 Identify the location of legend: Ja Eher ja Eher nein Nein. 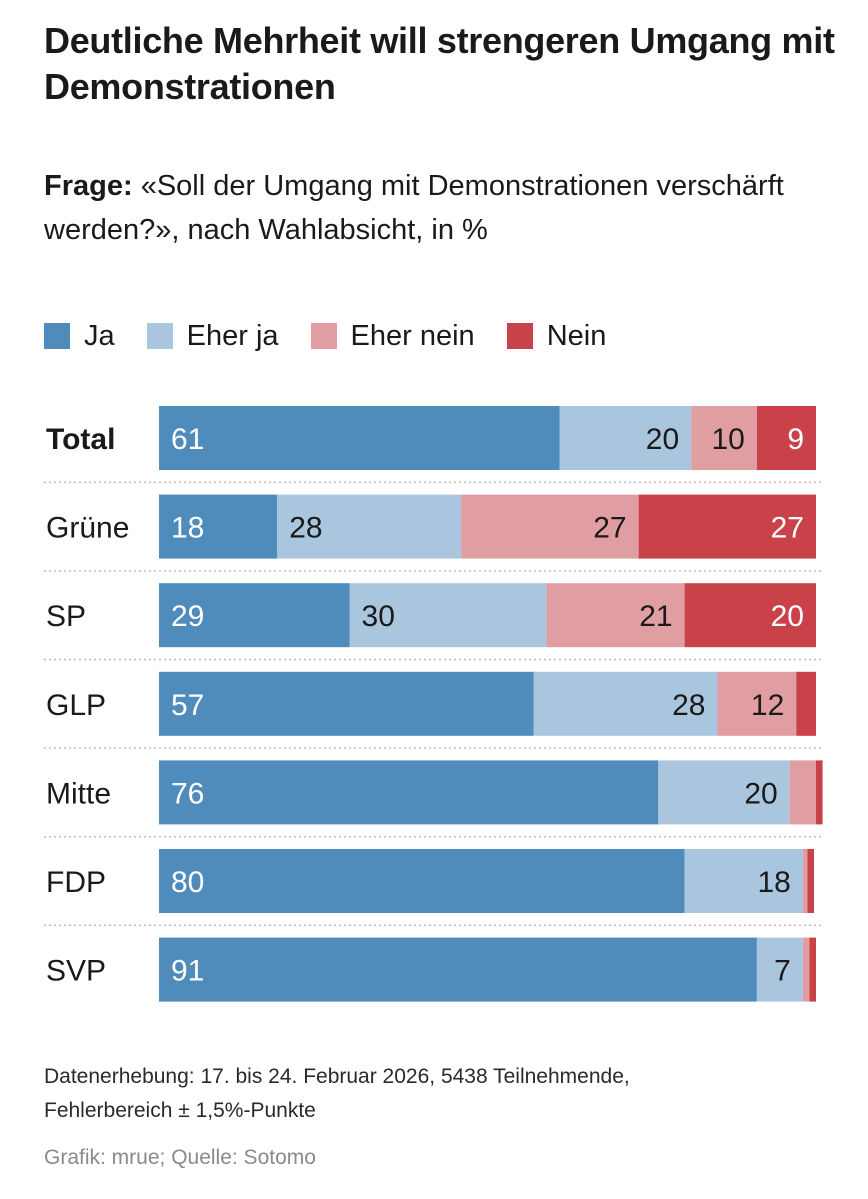
(341, 336).